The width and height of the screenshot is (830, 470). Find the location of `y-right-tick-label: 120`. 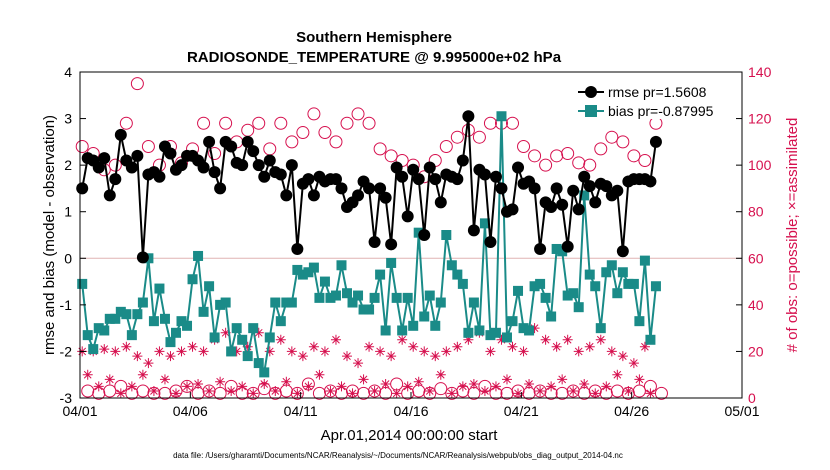

y-right-tick-label: 120 is located at coordinates (760, 119).